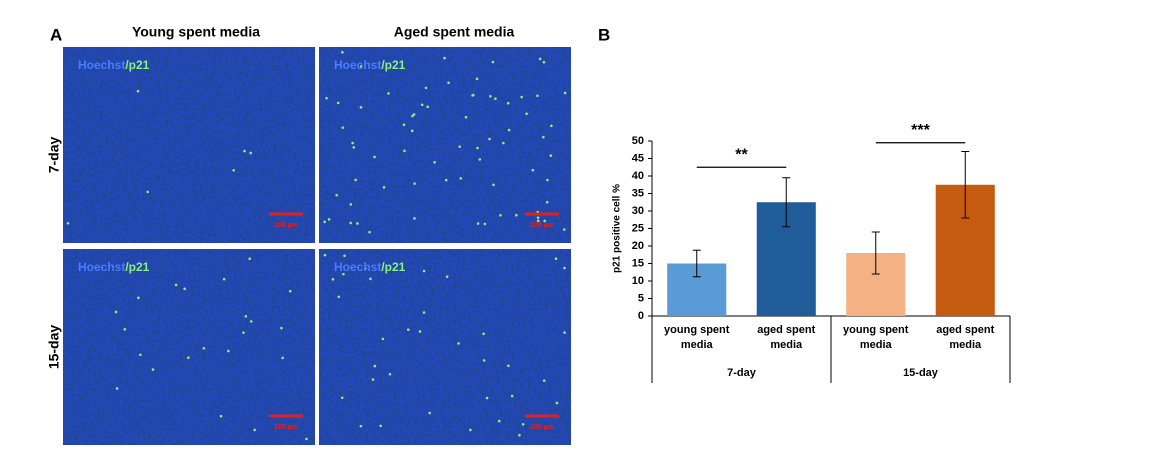 This screenshot has height=458, width=1149. What do you see at coordinates (542, 225) in the screenshot?
I see `scale-label: 100 µm` at bounding box center [542, 225].